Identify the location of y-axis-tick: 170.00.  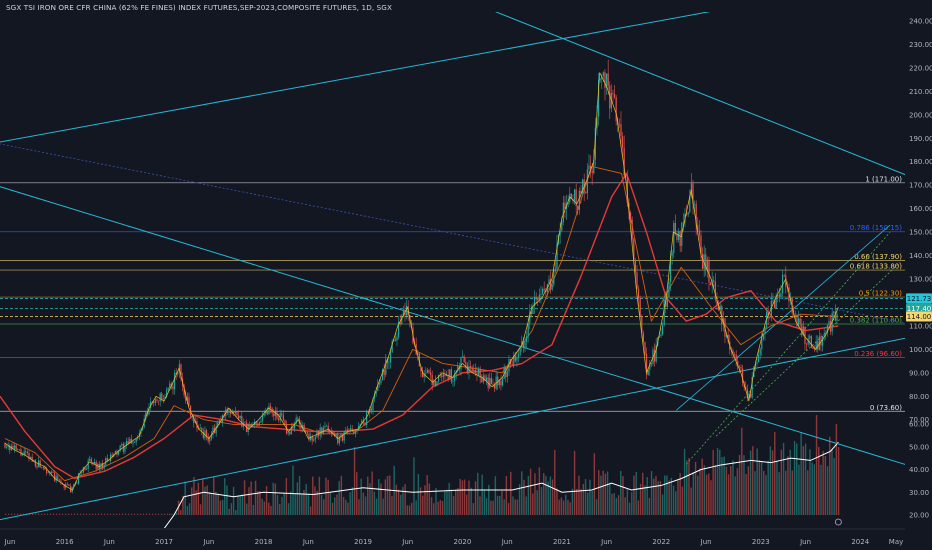
(920, 186).